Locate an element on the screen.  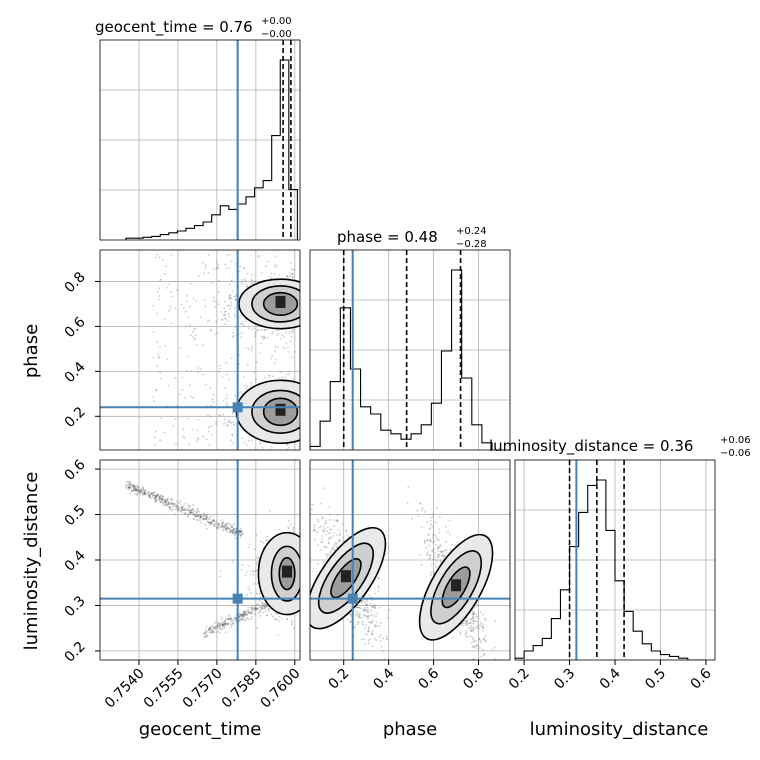
2d-panel-geocent-time-vs-luminosity-distance is located at coordinates (200, 560).